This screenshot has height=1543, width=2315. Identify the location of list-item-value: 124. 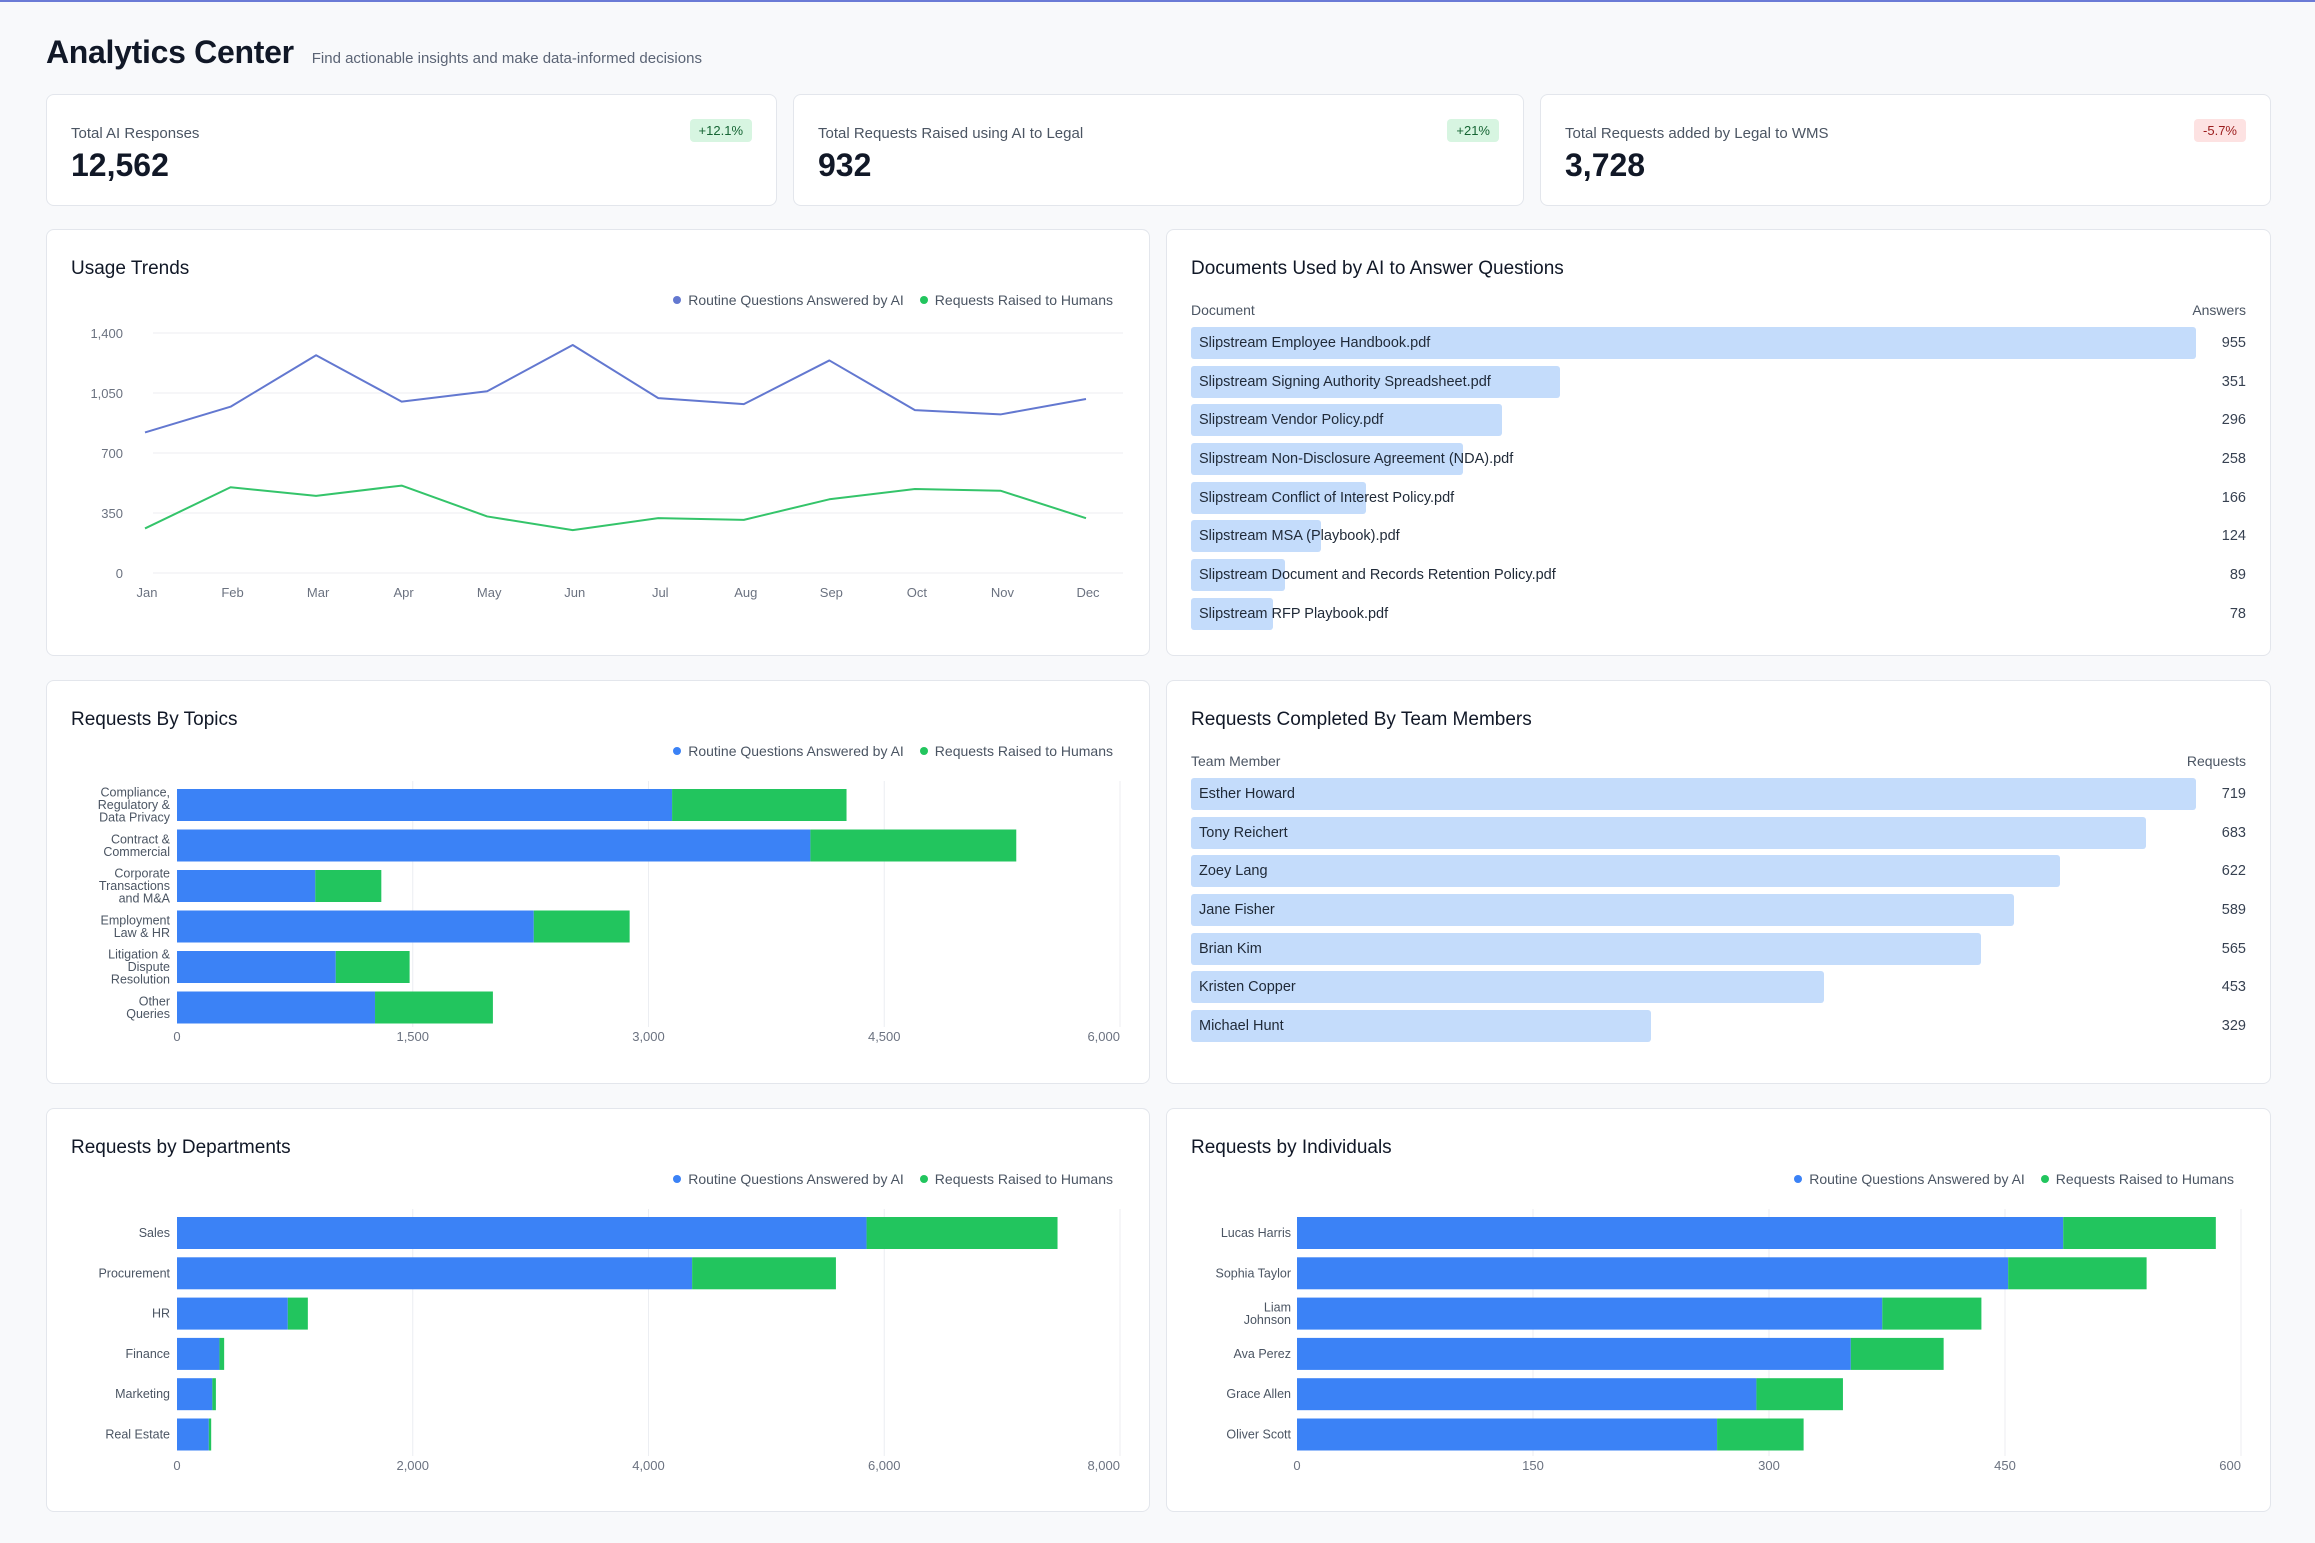
(2233, 536).